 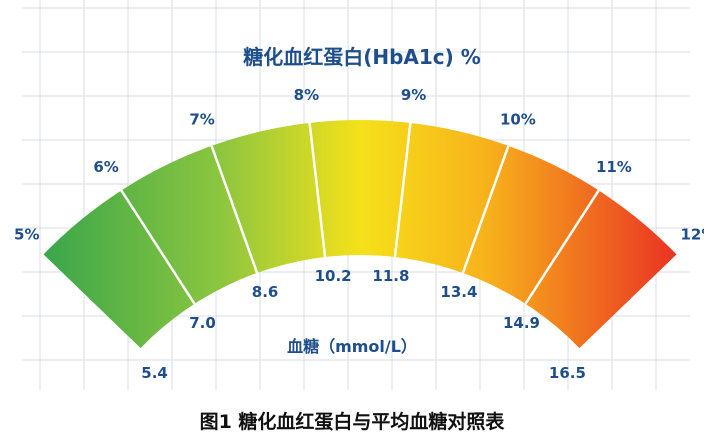 I want to click on glucose-unit-label: 血糖（mmol/L）, so click(x=352, y=346).